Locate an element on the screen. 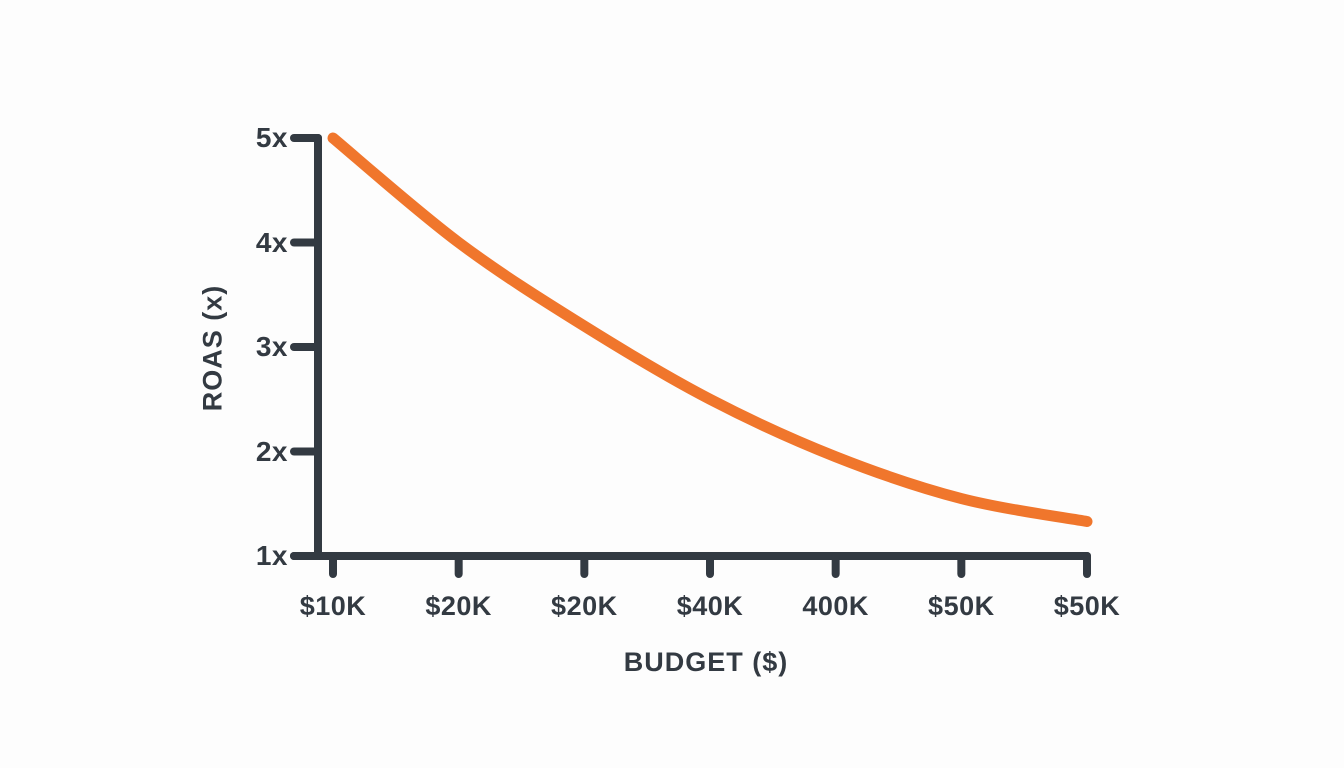 This screenshot has width=1344, height=768. x-axis-title: BUDGET ($) is located at coordinates (706, 662).